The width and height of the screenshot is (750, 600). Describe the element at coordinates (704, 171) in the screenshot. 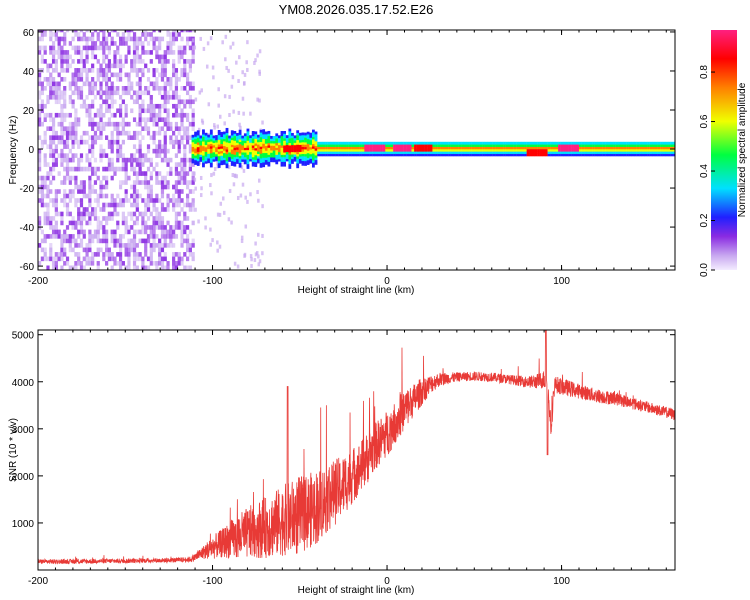

I see `colorbar-tick-label: 0.4` at that location.